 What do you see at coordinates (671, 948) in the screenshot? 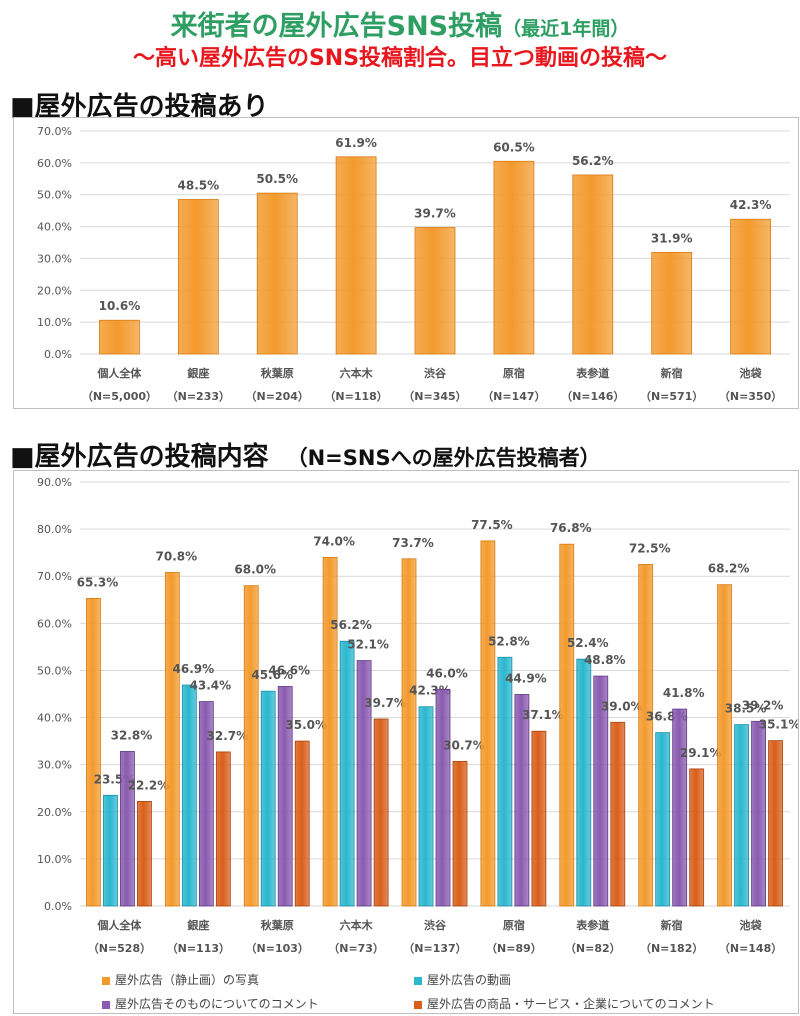
I see `chart2-sample-size-label: （N=182）` at bounding box center [671, 948].